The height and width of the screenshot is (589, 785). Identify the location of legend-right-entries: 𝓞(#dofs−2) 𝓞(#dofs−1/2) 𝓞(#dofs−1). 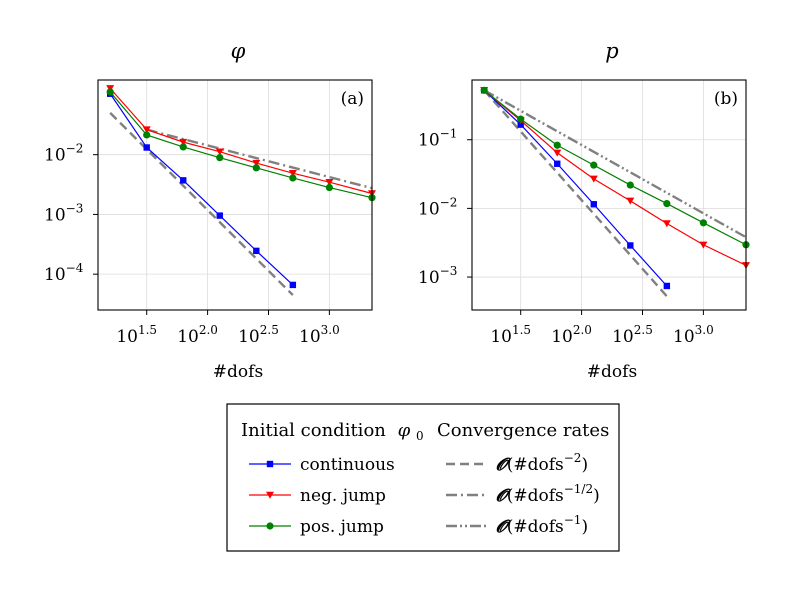
(523, 494).